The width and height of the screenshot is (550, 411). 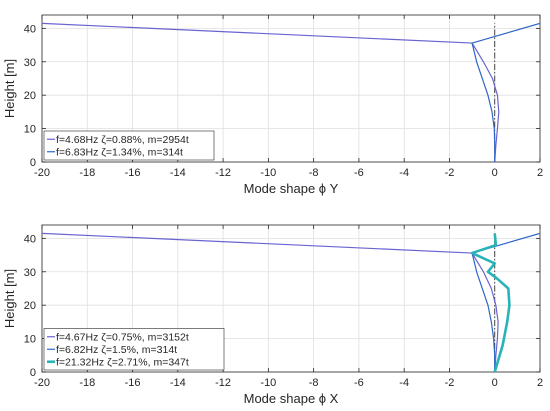 What do you see at coordinates (122, 337) in the screenshot?
I see `legend-entry: f=4.67Hz ζ=0.75%, m=3152t` at bounding box center [122, 337].